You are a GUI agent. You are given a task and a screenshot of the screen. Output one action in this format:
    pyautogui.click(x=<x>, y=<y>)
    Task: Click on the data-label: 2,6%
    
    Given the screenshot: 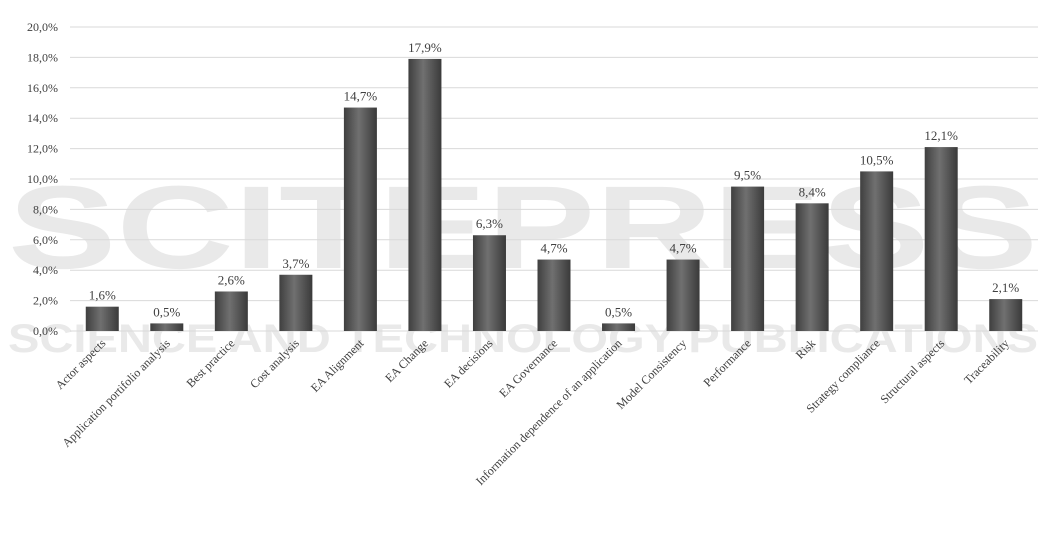 What is the action you would take?
    pyautogui.click(x=231, y=279)
    